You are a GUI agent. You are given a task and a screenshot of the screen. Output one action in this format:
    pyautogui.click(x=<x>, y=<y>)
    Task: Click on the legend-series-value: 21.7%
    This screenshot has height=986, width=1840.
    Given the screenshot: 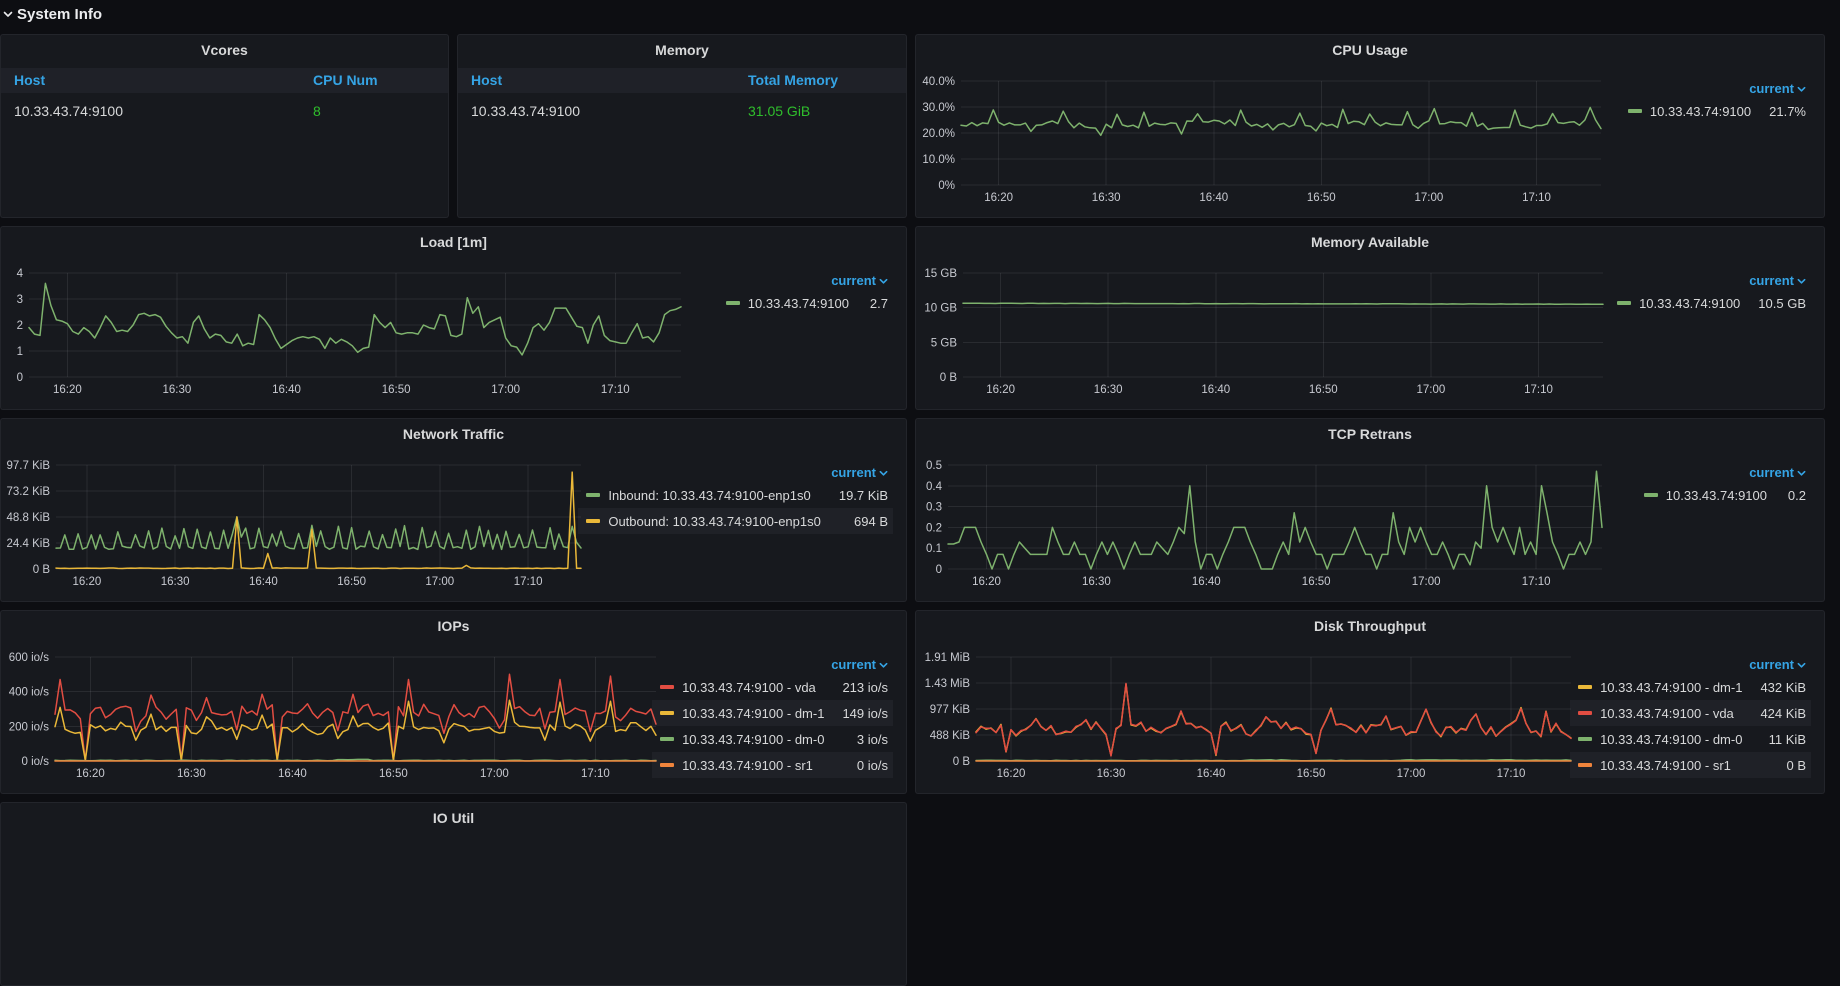 What is the action you would take?
    pyautogui.click(x=1787, y=111)
    